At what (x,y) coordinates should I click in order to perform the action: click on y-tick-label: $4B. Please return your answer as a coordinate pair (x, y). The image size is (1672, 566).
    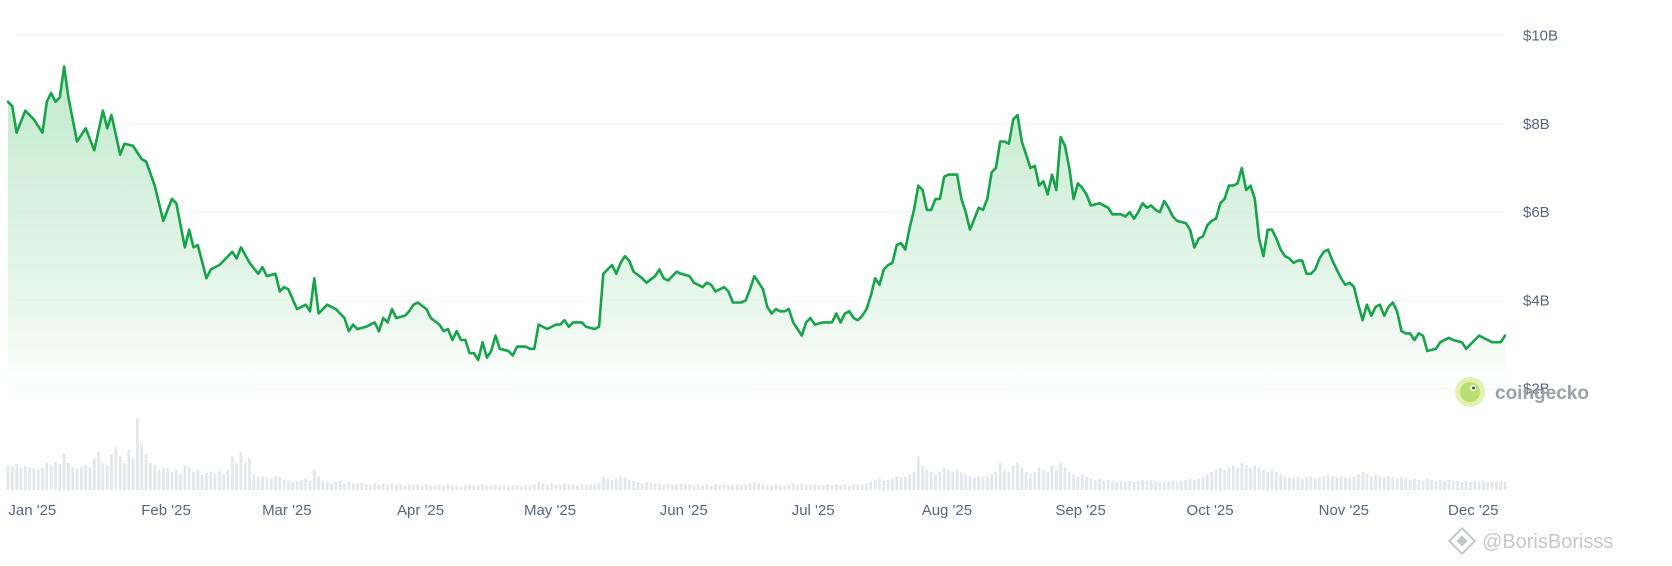
    Looking at the image, I should click on (1536, 300).